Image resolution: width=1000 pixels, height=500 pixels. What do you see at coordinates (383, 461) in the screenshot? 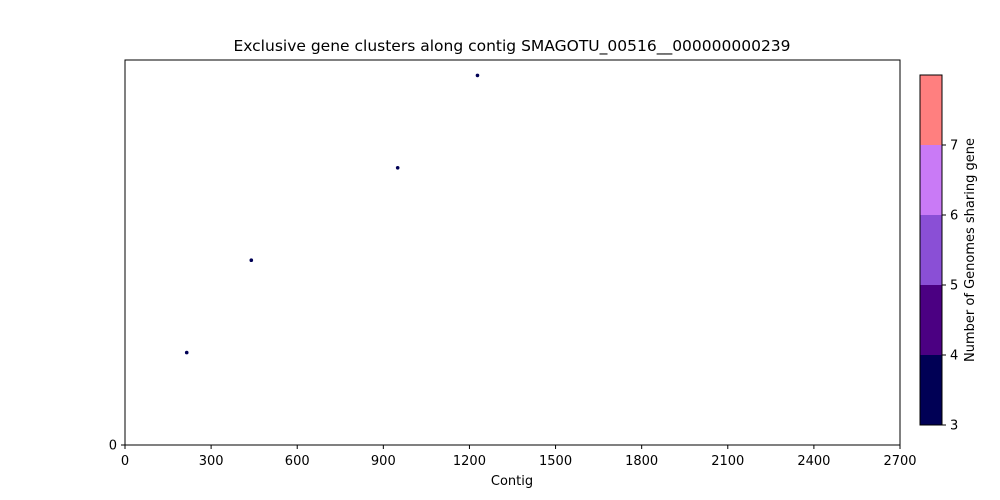
I see `x-tick-label: 900` at bounding box center [383, 461].